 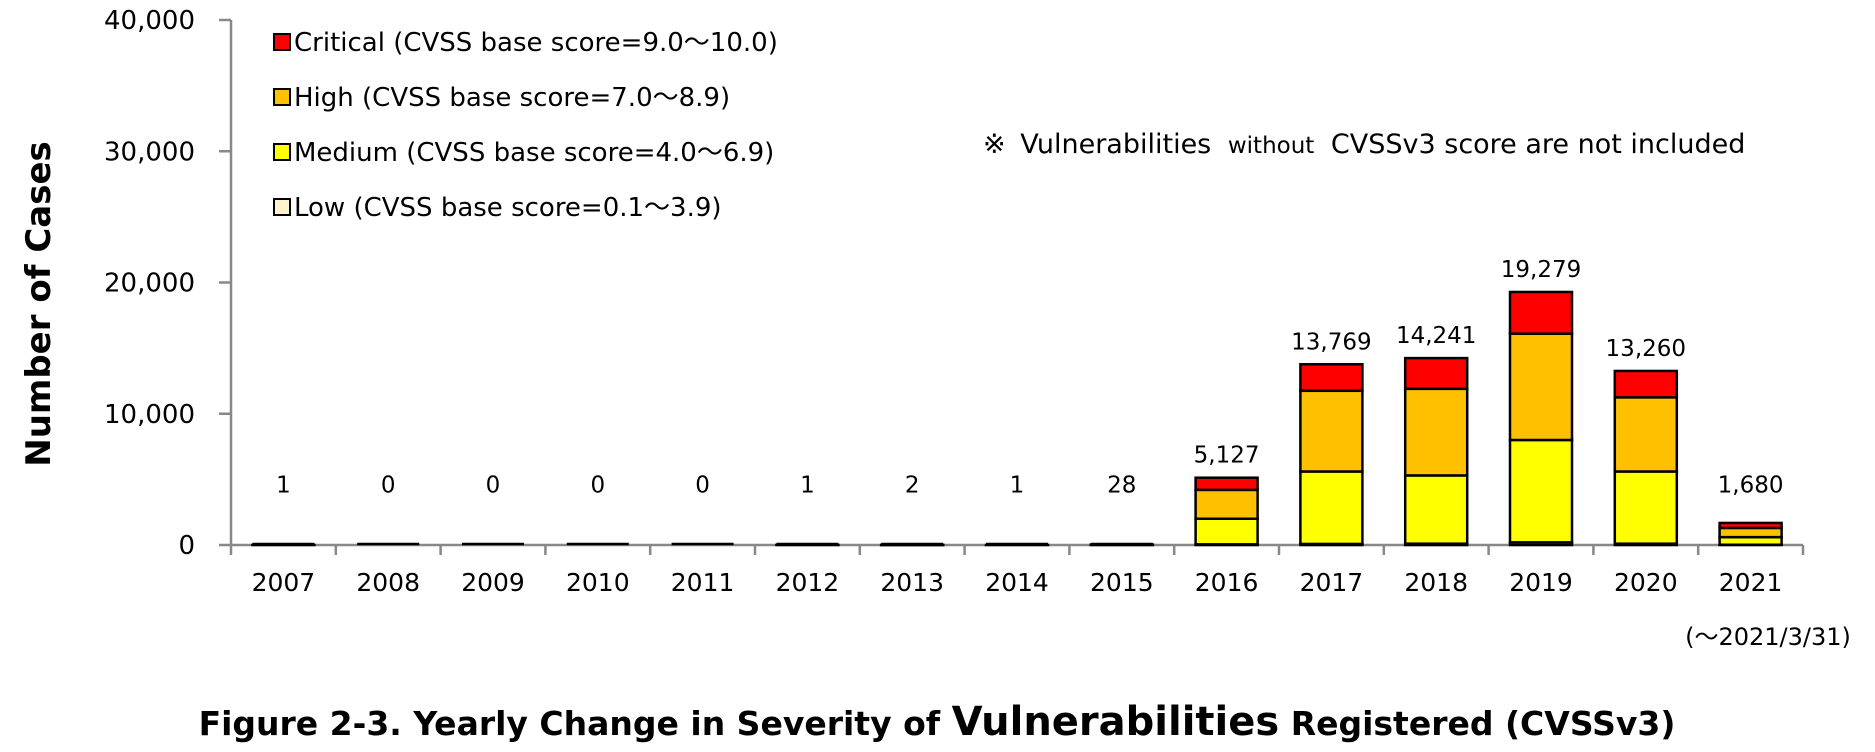 What do you see at coordinates (912, 544) in the screenshot?
I see `bar-stack-2013` at bounding box center [912, 544].